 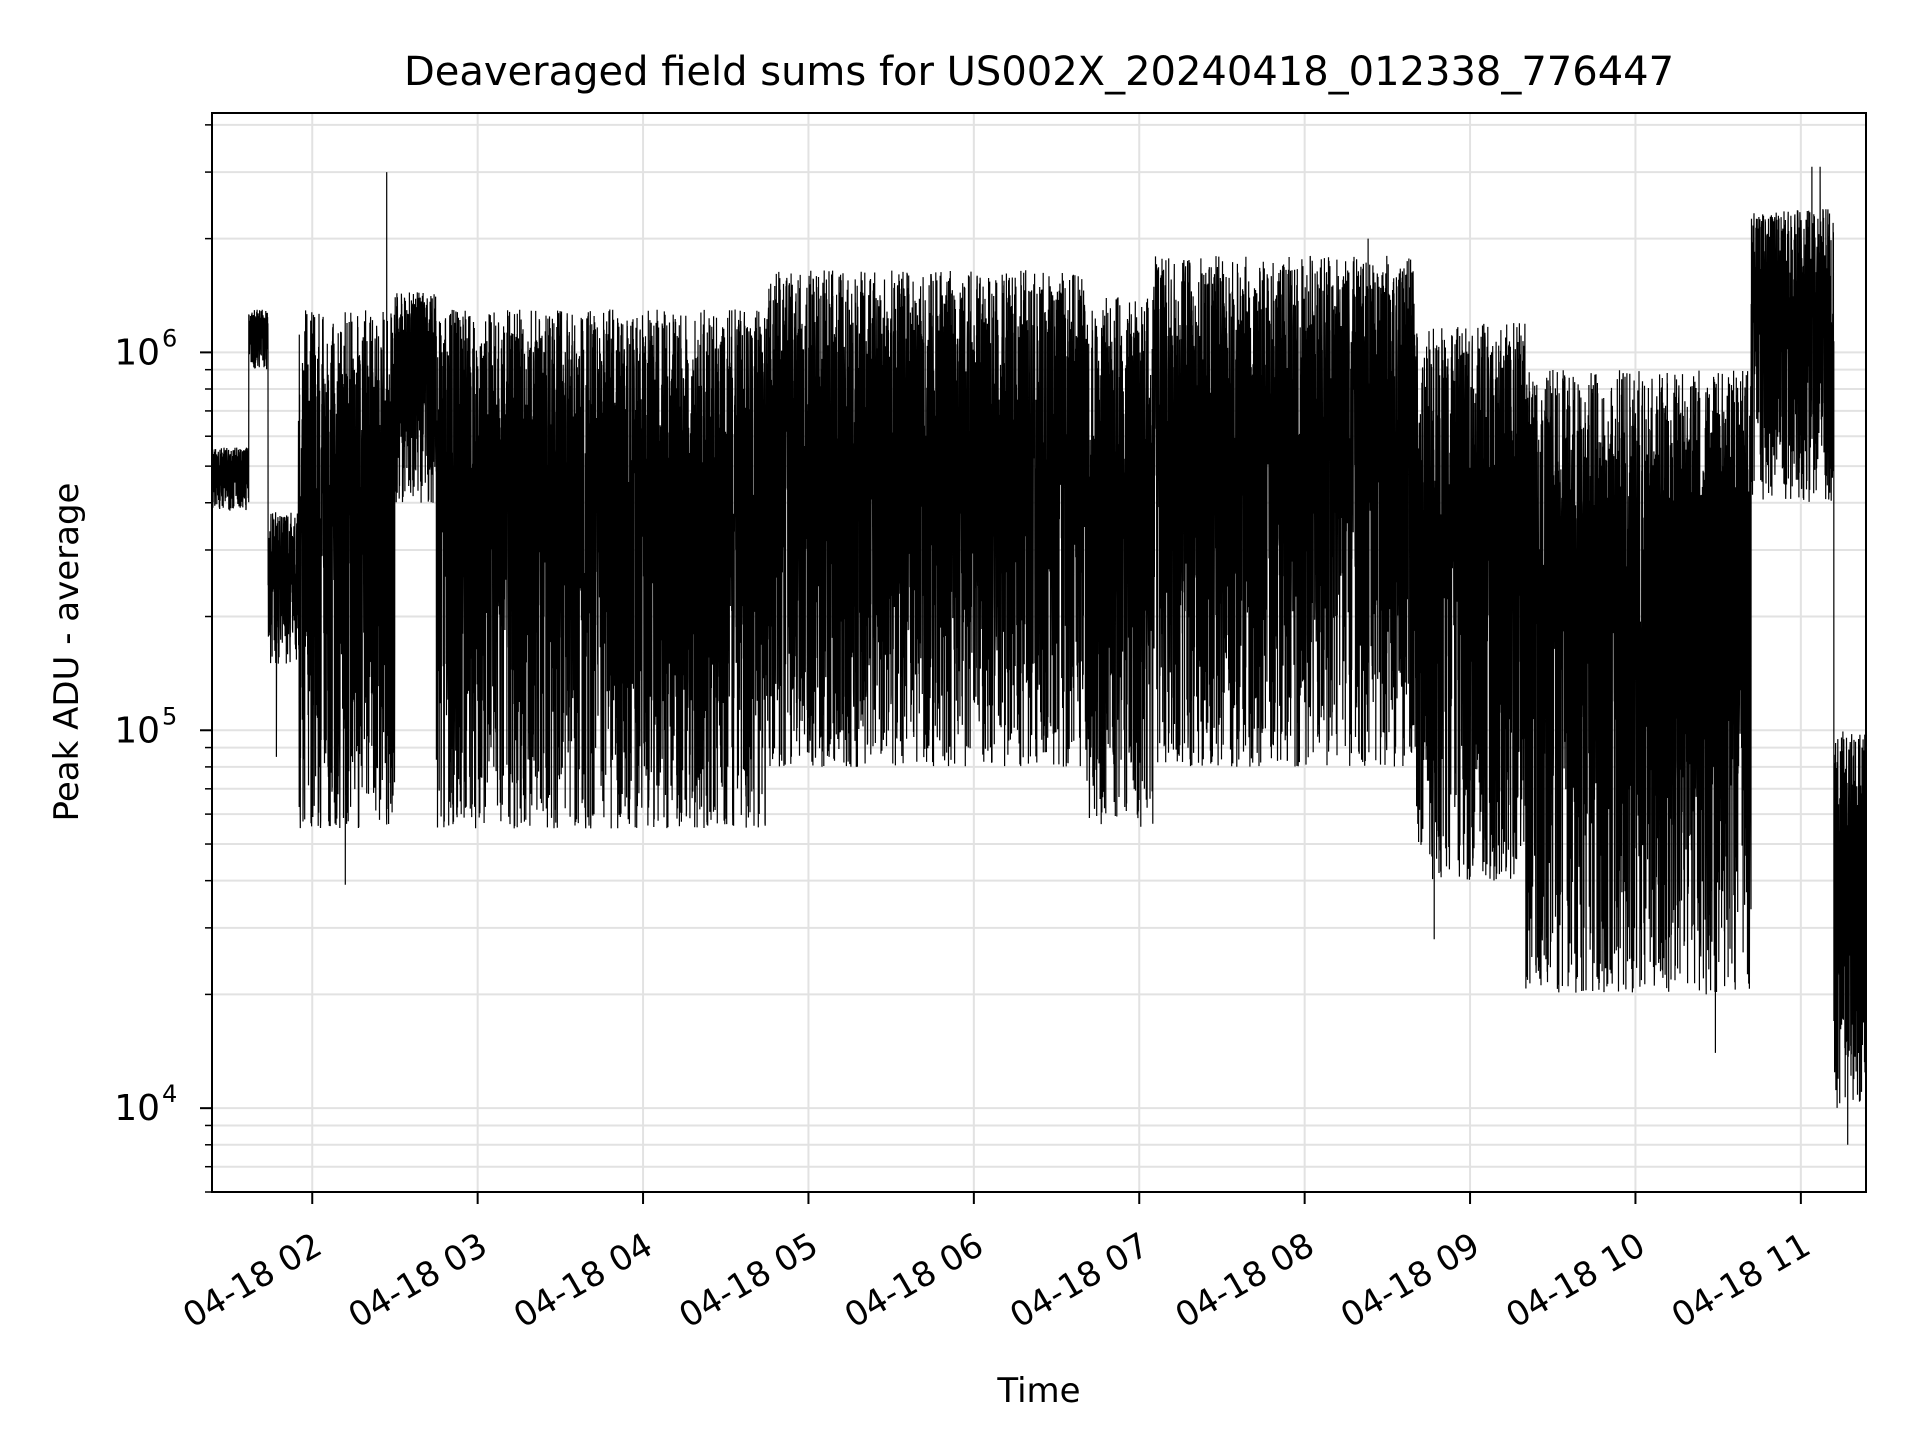 I want to click on x-tick-label: 04-18 11, so click(x=1741, y=1280).